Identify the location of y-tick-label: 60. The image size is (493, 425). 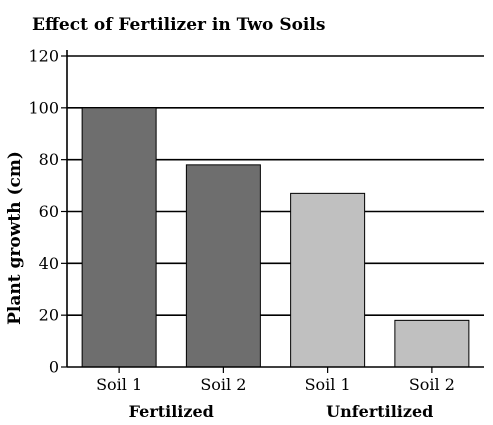
(49, 211).